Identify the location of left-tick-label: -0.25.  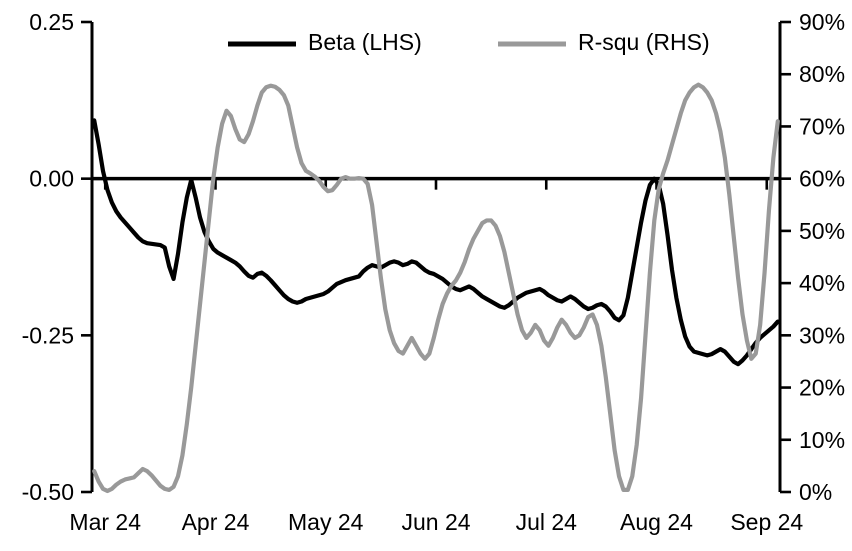
(48, 335).